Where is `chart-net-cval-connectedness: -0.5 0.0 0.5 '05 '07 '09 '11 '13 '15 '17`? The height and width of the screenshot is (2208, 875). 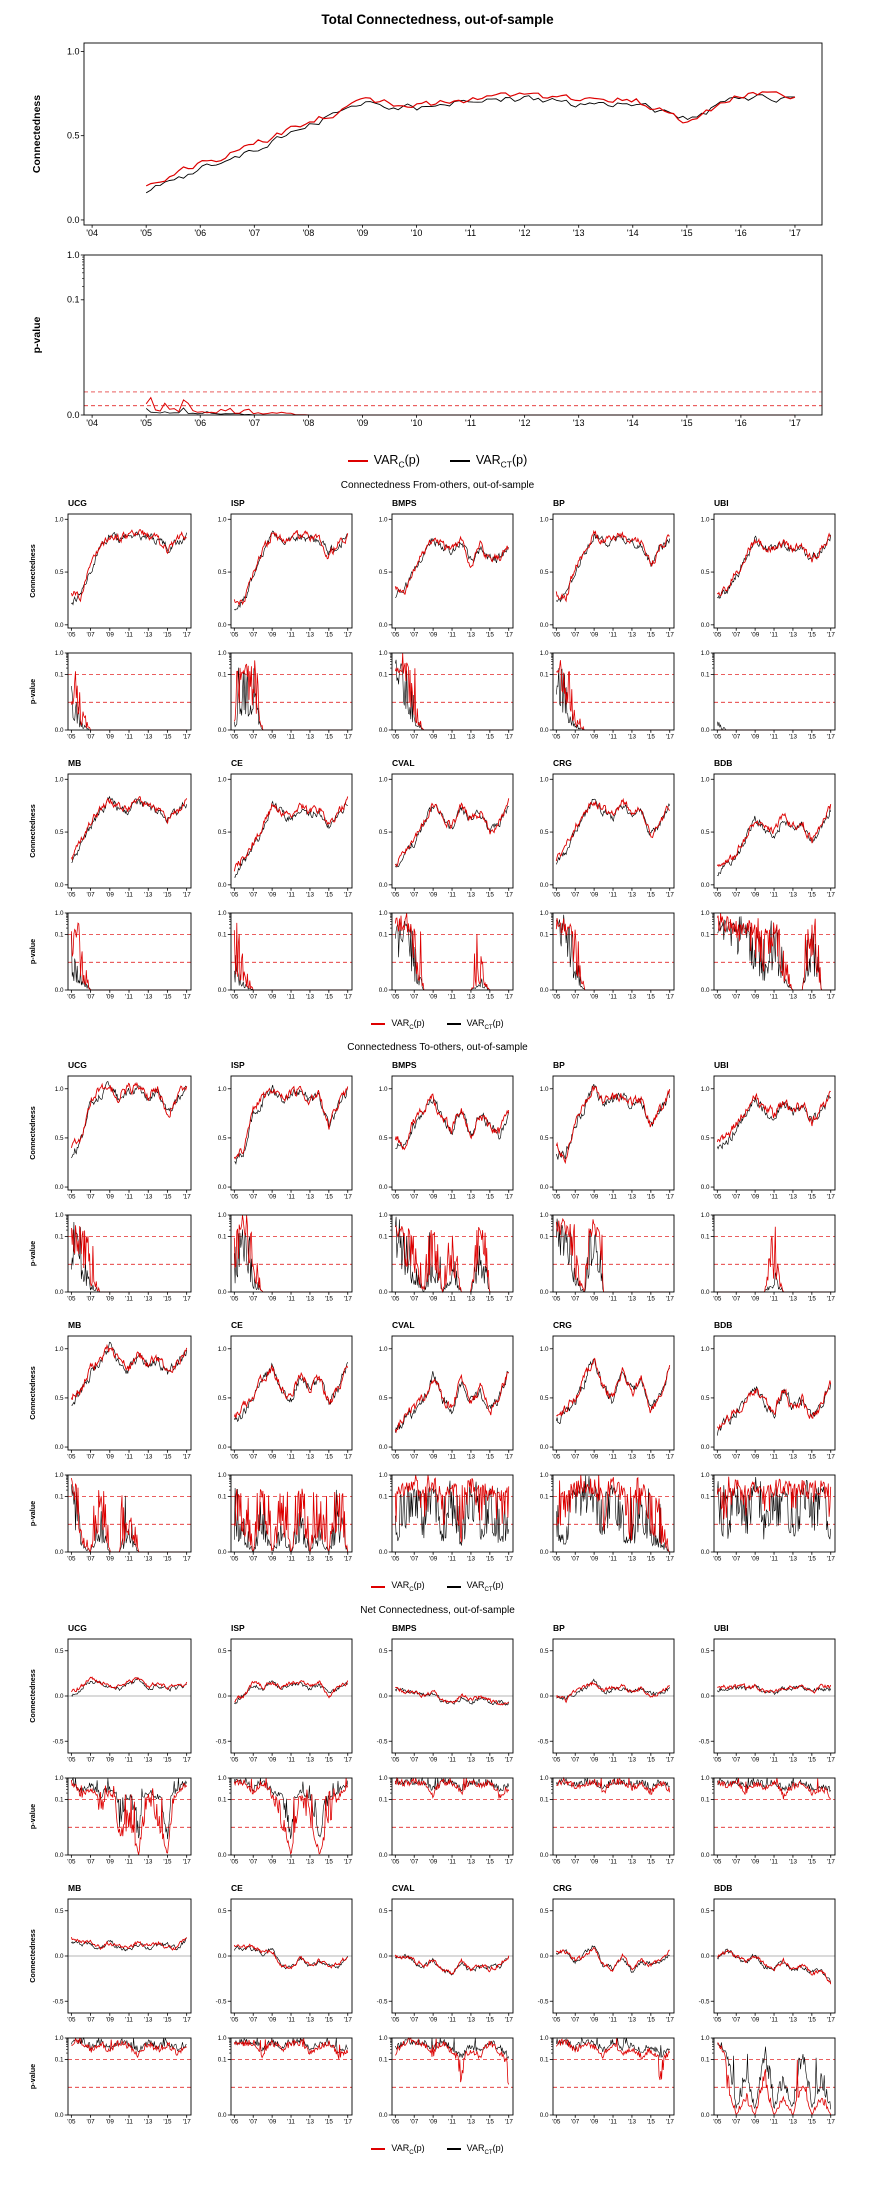 chart-net-cval-connectedness: -0.5 0.0 0.5 '05 '07 '09 '11 '13 '15 '17 is located at coordinates (442, 1962).